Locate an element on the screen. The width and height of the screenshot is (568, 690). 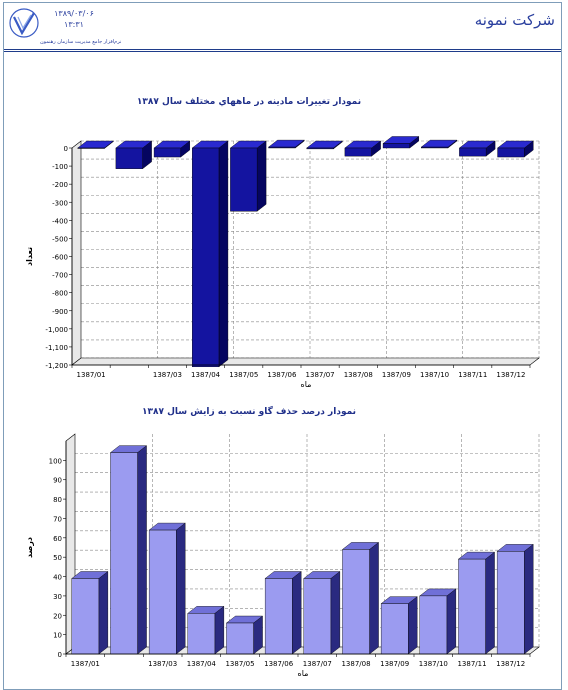
software-name: نرم‌افزار جامع مدیریت سازمان رهنمون is located at coordinates (81, 42).